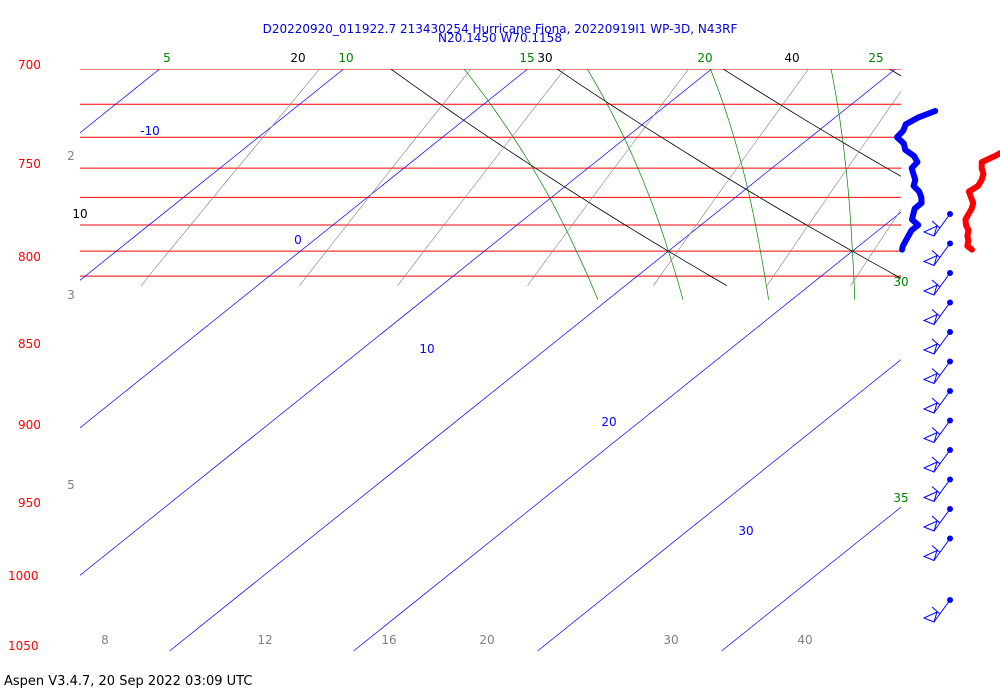 This screenshot has height=700, width=1000. I want to click on chart-title-line2: N20.1450 W70.1158, so click(500, 38).